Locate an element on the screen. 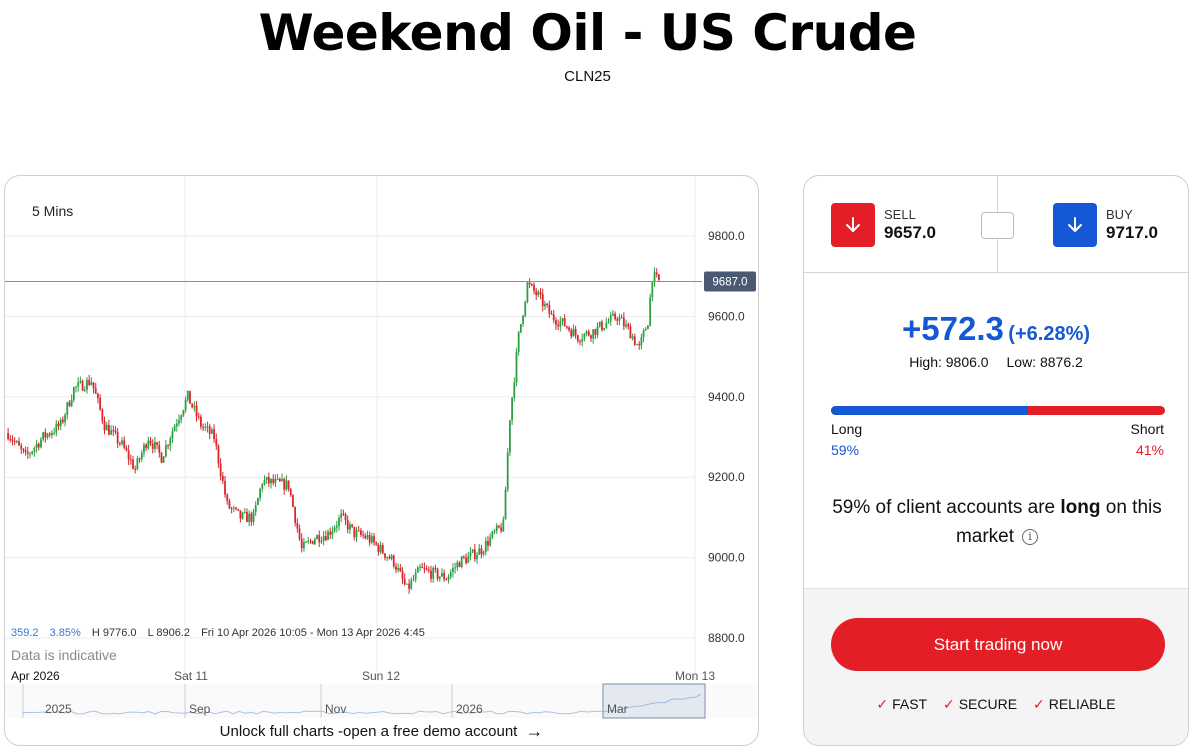 This screenshot has width=1200, height=754. price-row: SELL 9657.0 BUY 9717.0 is located at coordinates (996, 224).